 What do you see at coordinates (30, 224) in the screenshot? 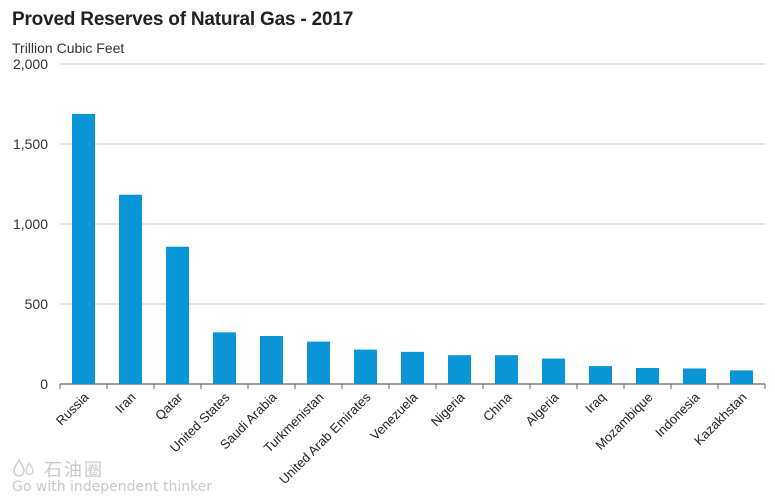
I see `y-tick-label: 1,000` at bounding box center [30, 224].